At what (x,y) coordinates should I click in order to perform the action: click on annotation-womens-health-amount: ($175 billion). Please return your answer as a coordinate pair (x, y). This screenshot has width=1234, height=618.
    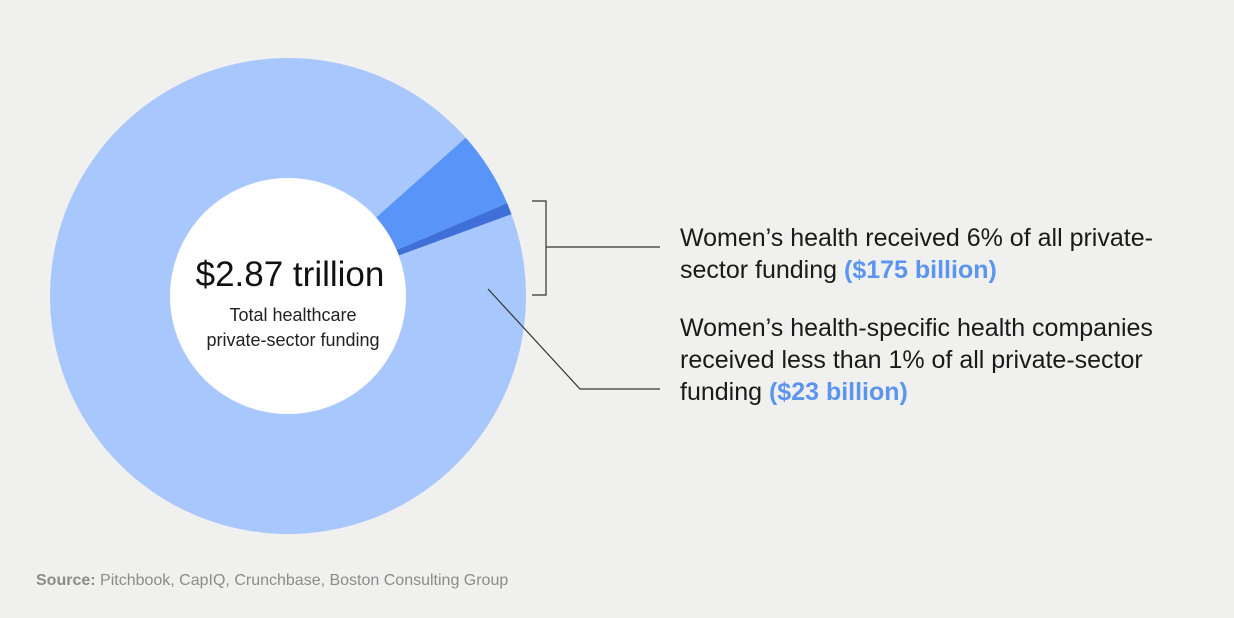
    Looking at the image, I should click on (920, 270).